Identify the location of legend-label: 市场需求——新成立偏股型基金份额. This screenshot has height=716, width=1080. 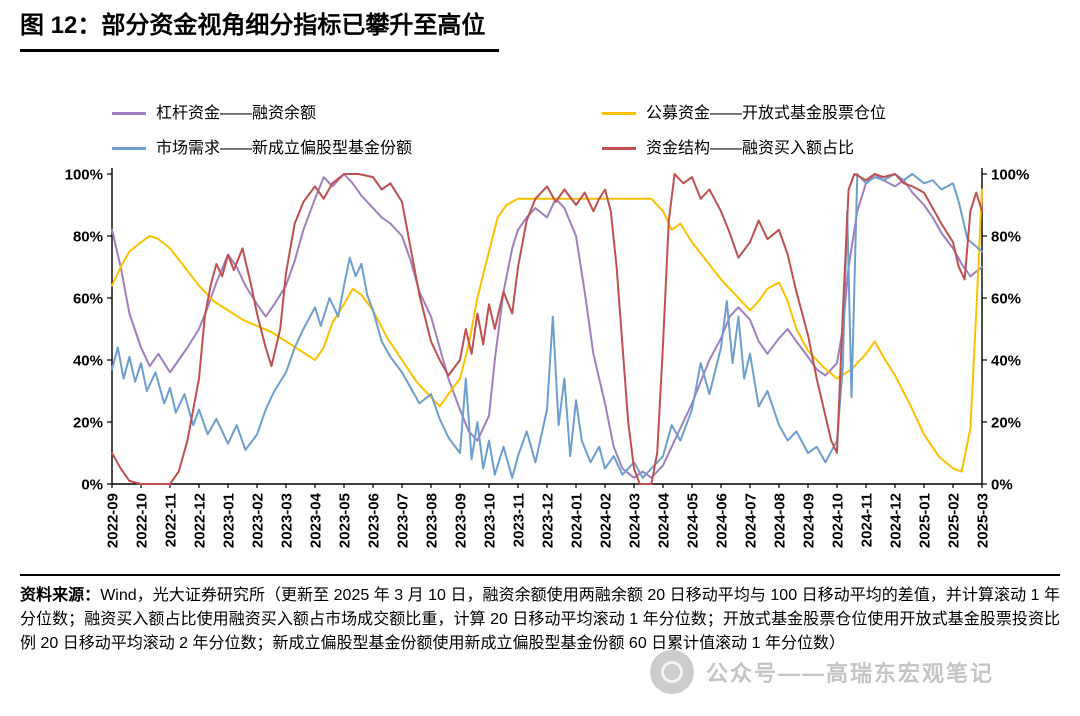
(284, 148).